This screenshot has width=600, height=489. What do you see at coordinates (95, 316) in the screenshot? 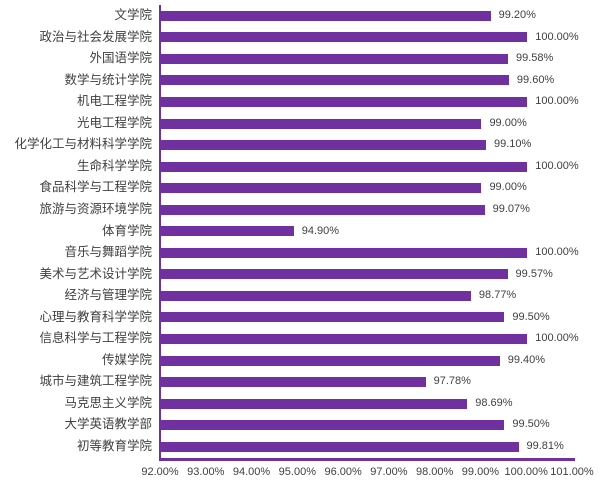
I see `category-label: 心理与教育科学学院` at bounding box center [95, 316].